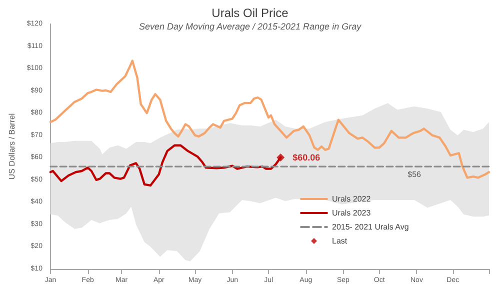  Describe the element at coordinates (352, 213) in the screenshot. I see `legend-label: Urals 2023` at that location.